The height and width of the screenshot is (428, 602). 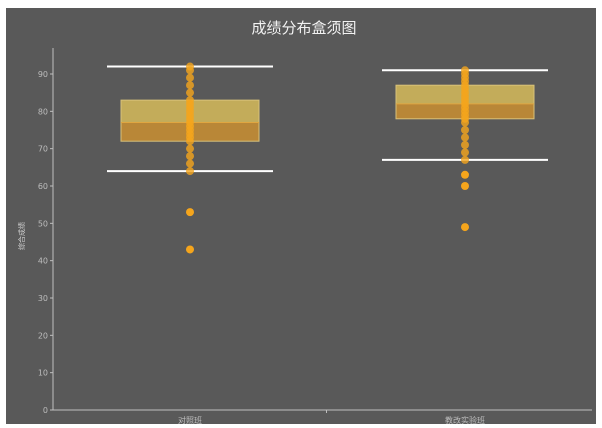 What do you see at coordinates (43, 111) in the screenshot?
I see `y-tick-label: 80` at bounding box center [43, 111].